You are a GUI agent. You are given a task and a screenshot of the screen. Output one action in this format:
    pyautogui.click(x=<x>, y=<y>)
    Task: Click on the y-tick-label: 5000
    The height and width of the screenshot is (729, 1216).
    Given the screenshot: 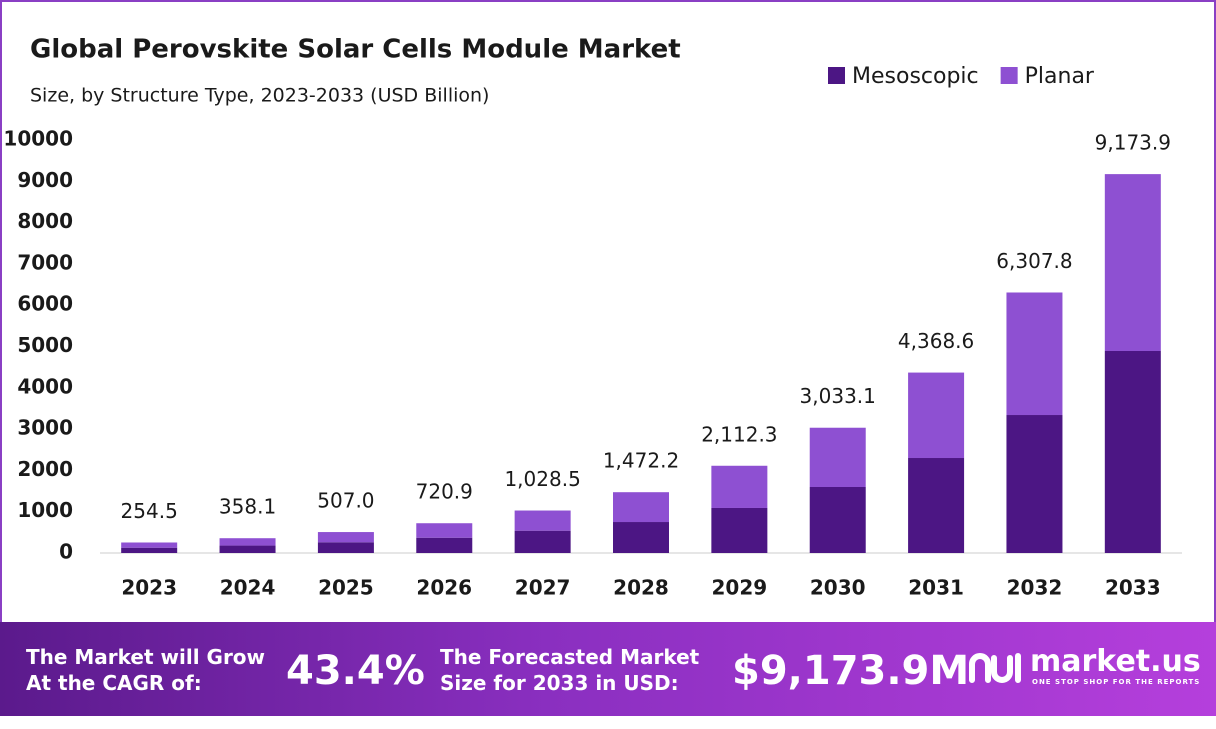 What is the action you would take?
    pyautogui.click(x=45, y=345)
    